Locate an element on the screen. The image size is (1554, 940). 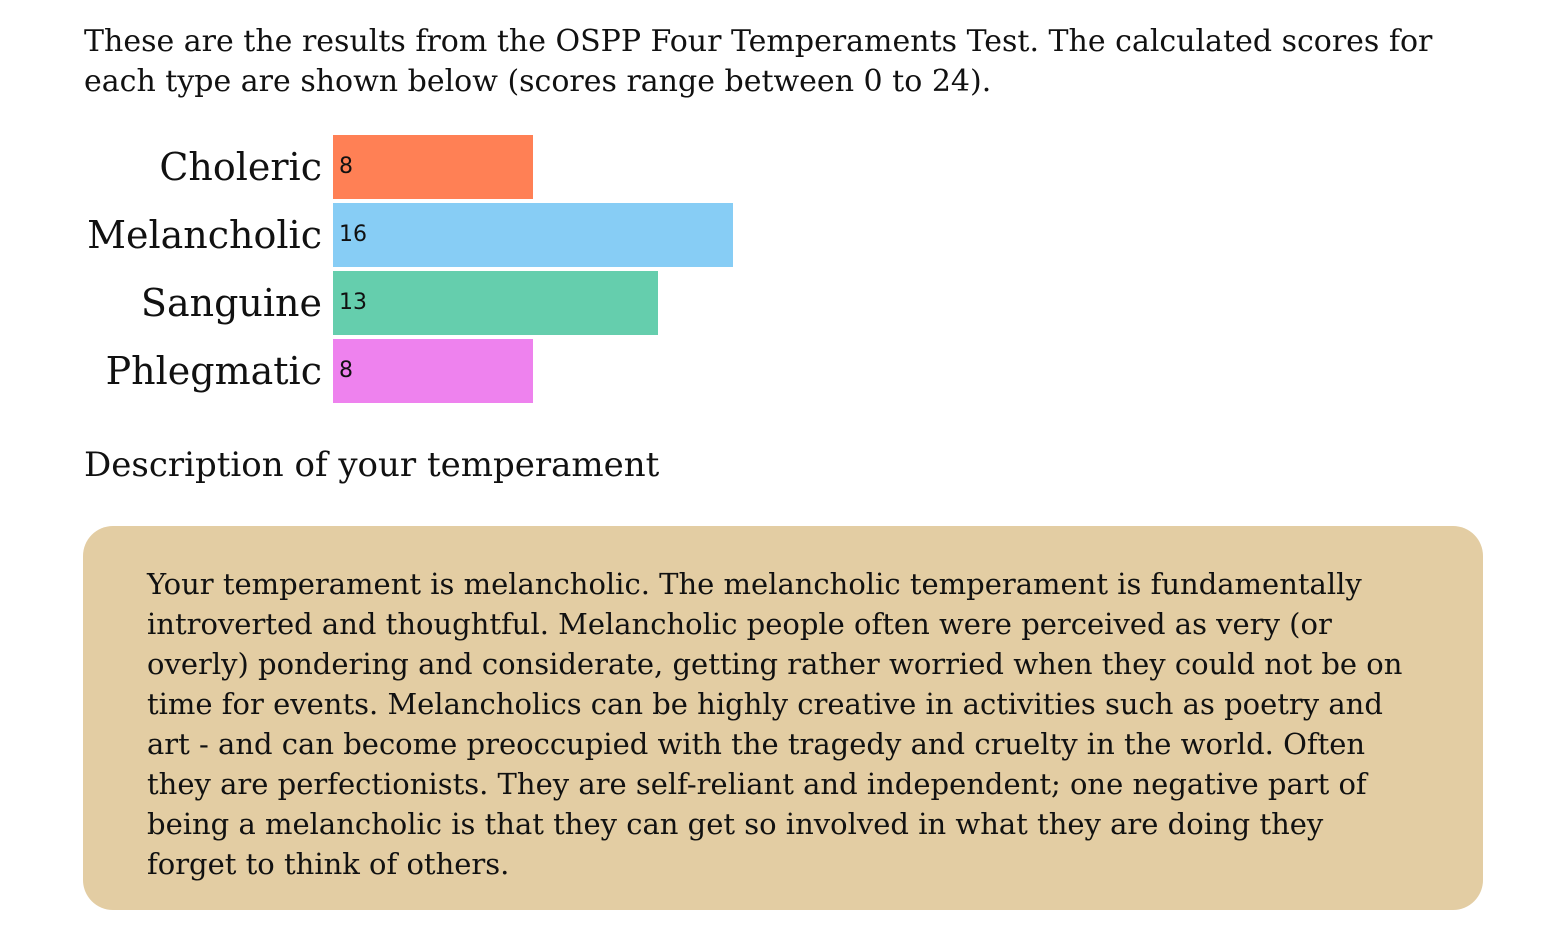
bar-label: Melancholic is located at coordinates (204, 235).